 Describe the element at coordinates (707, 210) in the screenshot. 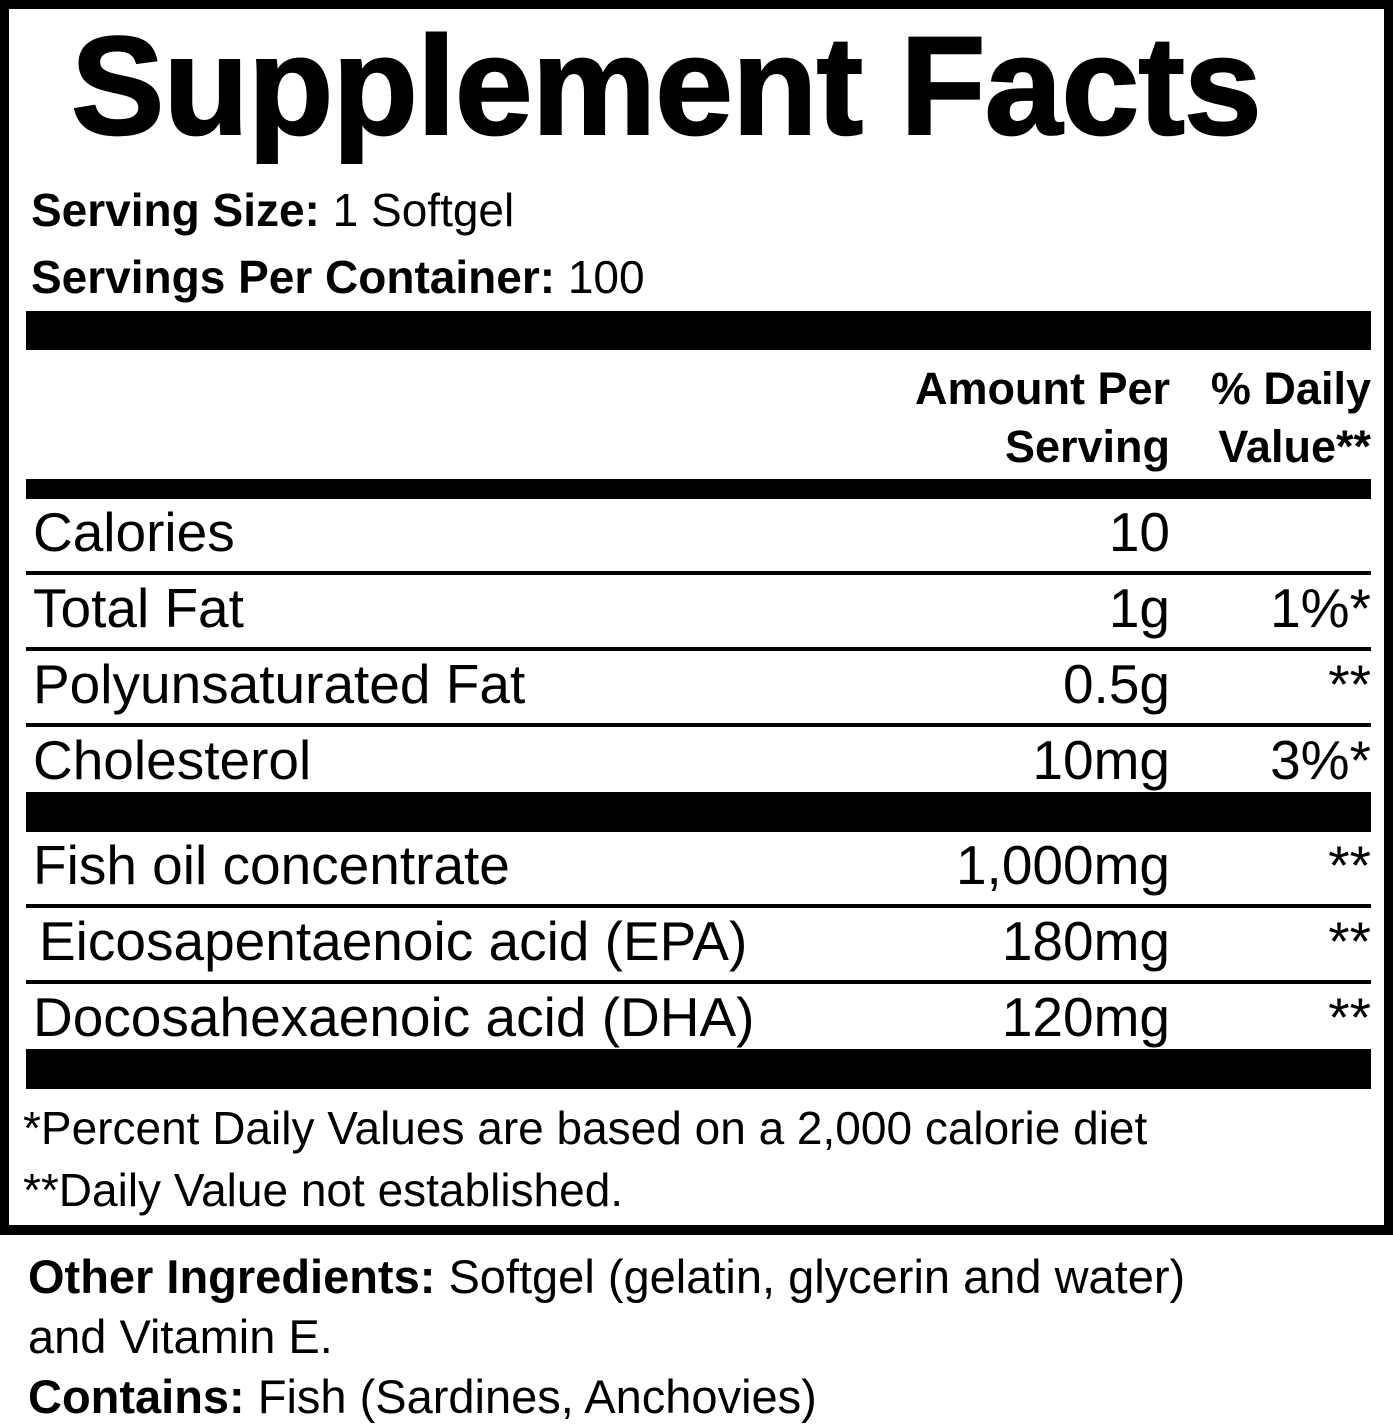

I see `serving-size-line: Serving Size: 1 Softgel` at that location.